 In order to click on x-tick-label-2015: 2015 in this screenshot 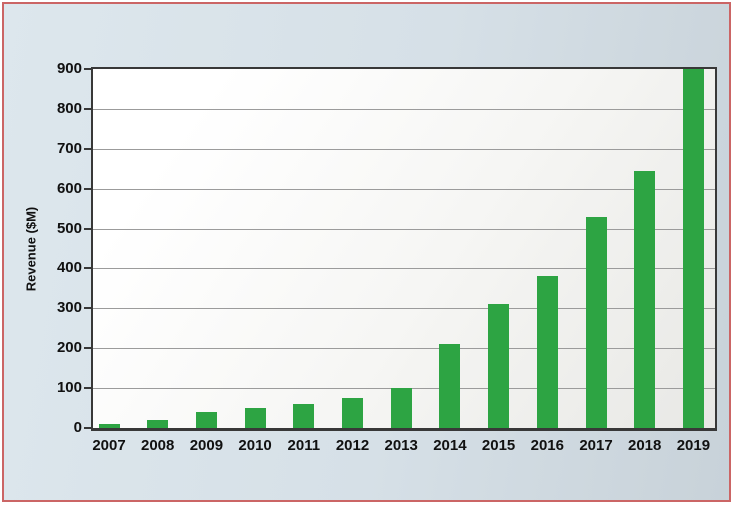, I will do `click(498, 445)`.